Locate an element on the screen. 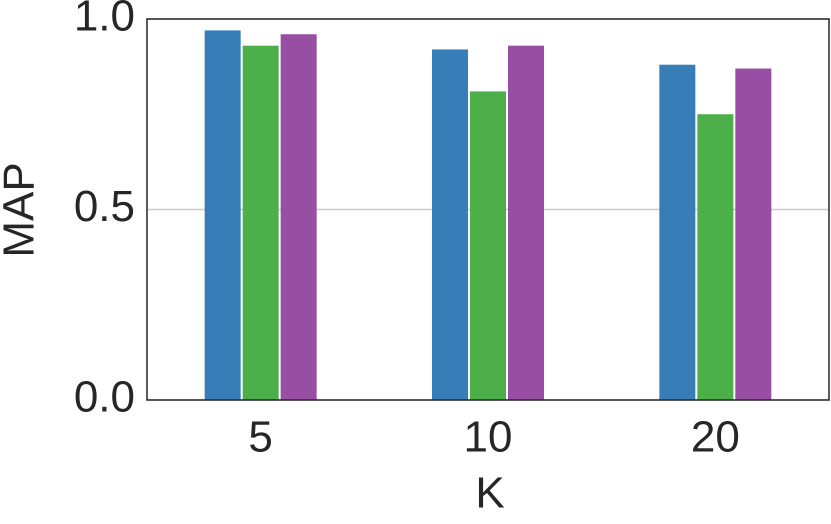 The height and width of the screenshot is (524, 831). y-tick-label: 0.5 is located at coordinates (104, 206).